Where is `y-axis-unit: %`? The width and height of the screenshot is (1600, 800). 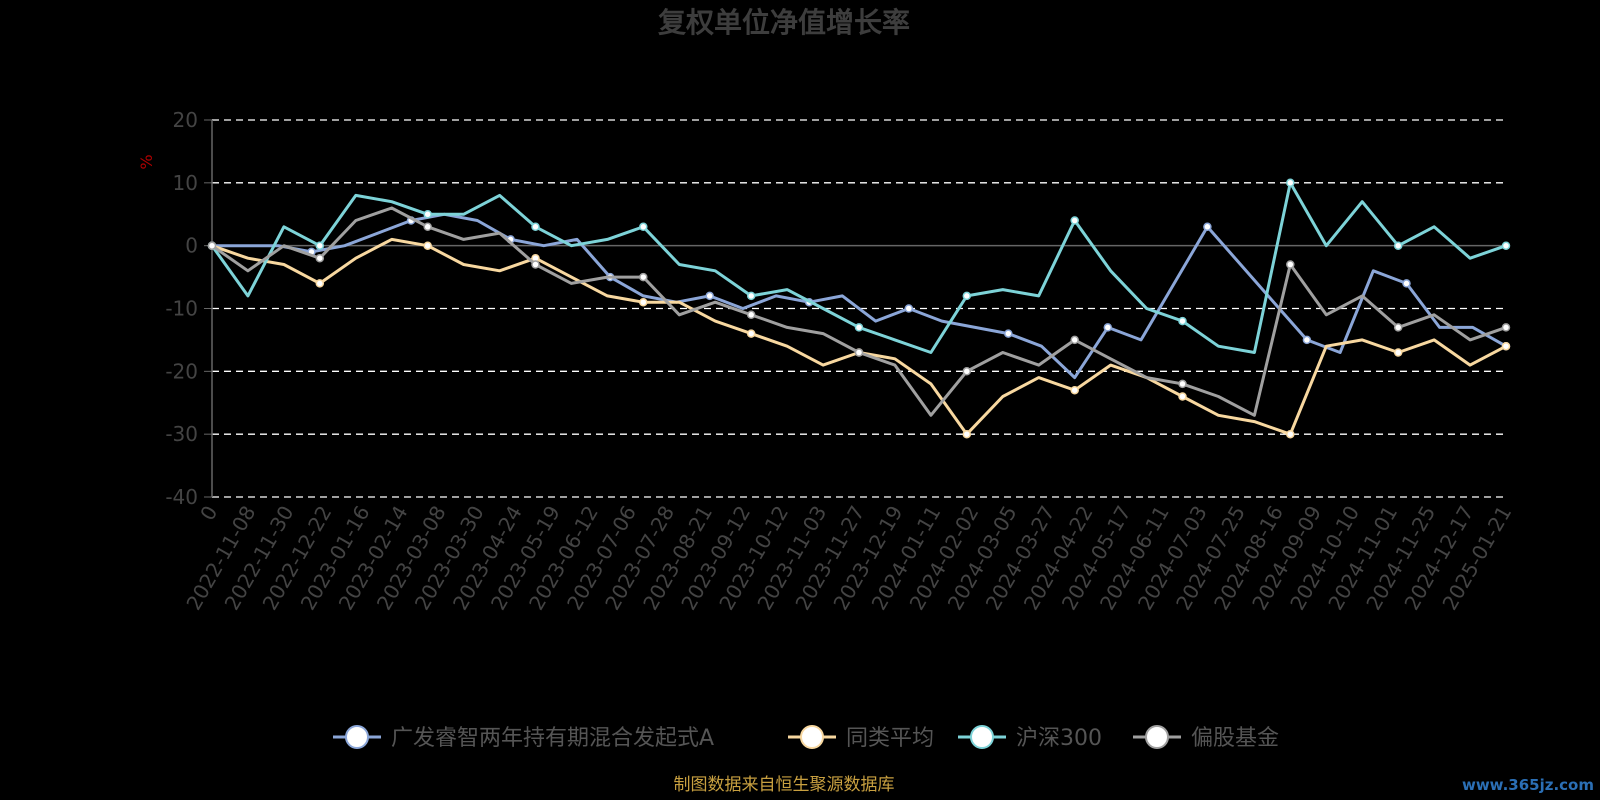
y-axis-unit: % is located at coordinates (146, 161).